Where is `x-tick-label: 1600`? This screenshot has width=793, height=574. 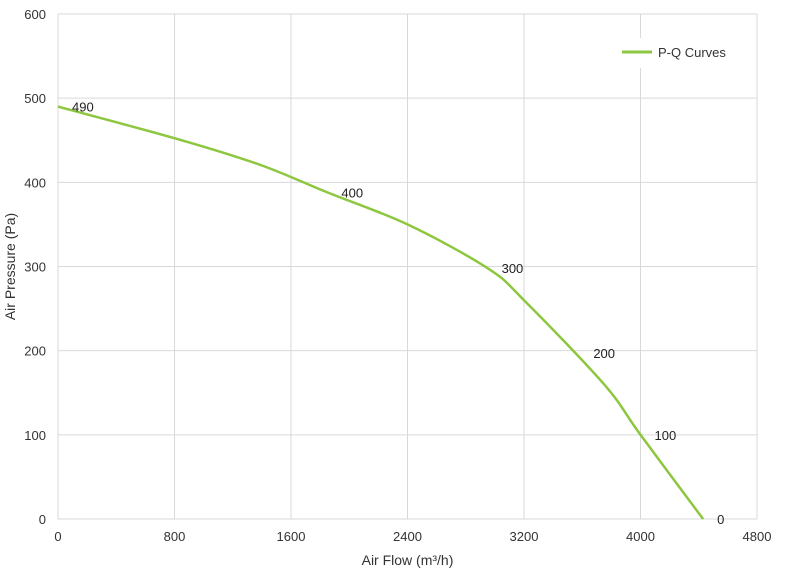 x-tick-label: 1600 is located at coordinates (291, 536).